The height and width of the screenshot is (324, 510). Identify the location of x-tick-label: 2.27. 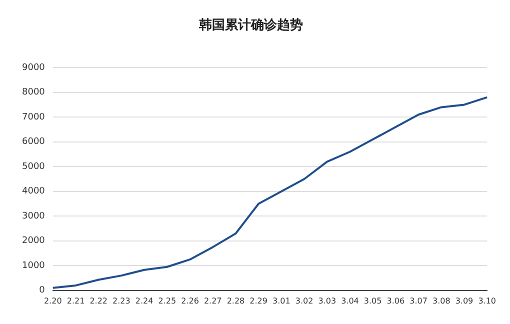
(213, 301).